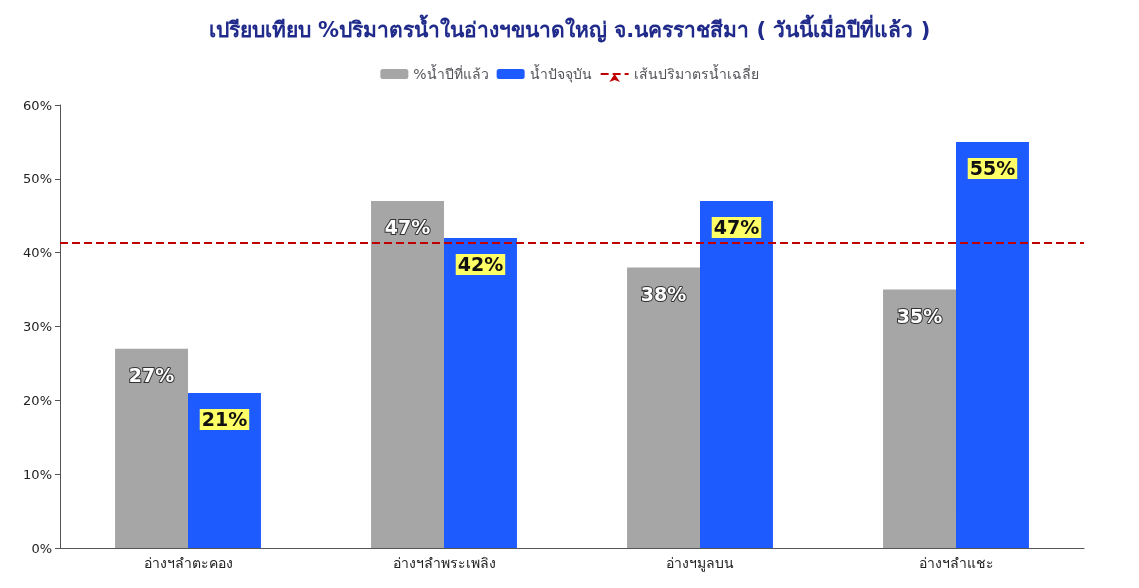  I want to click on y-tick-label: 50%, so click(37, 179).